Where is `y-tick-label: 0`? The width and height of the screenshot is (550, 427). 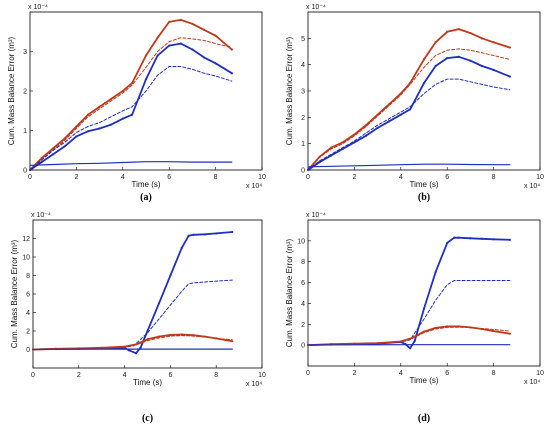
y-tick-label: 0 is located at coordinates (303, 346).